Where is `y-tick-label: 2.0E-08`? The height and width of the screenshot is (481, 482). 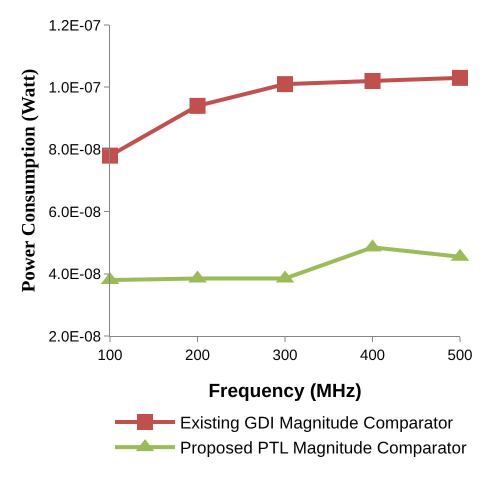 y-tick-label: 2.0E-08 is located at coordinates (74, 337).